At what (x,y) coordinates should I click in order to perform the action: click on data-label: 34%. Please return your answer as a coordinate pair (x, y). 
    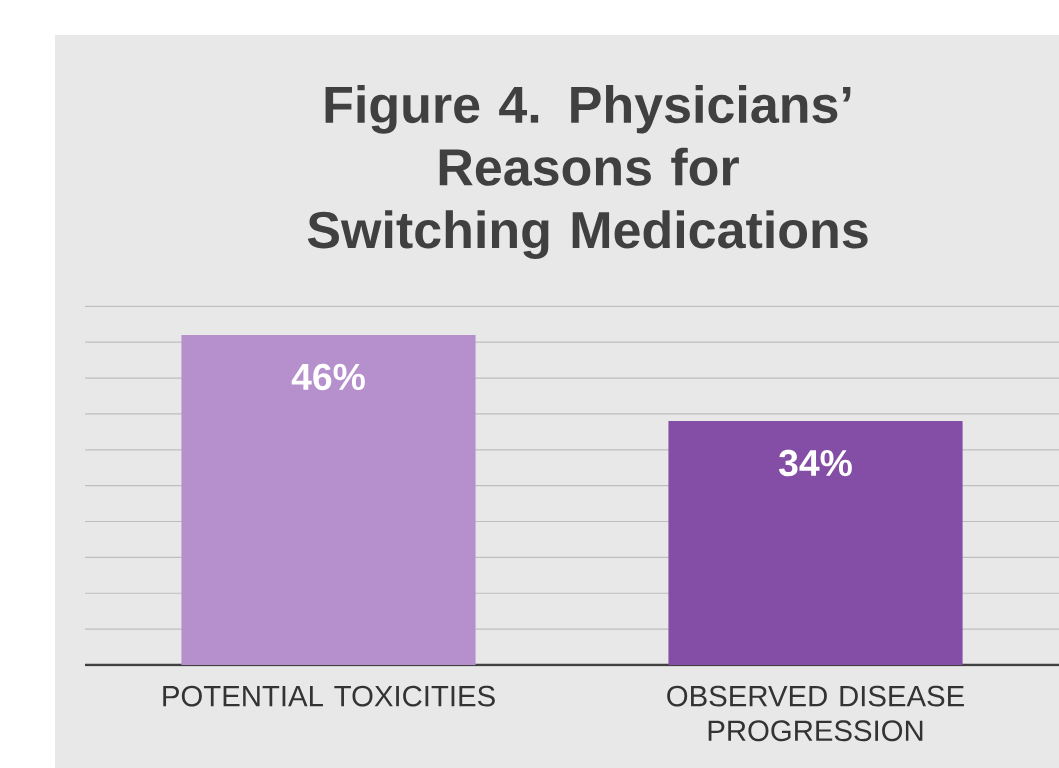
    Looking at the image, I should click on (815, 463).